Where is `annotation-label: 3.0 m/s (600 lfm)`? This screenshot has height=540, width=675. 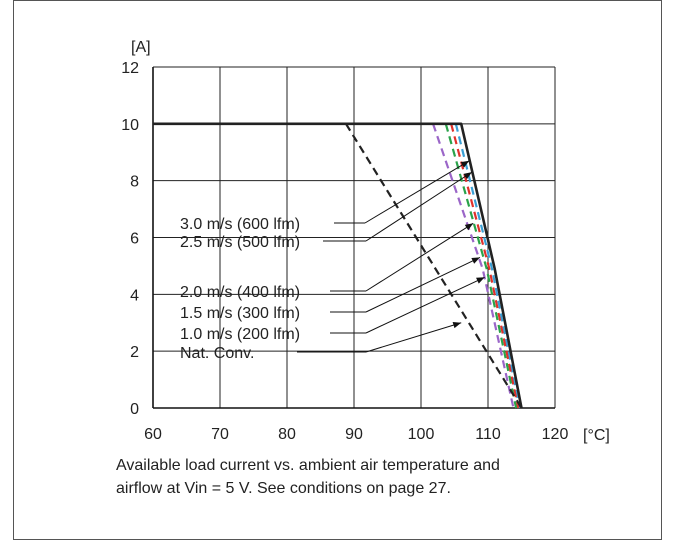 annotation-label: 3.0 m/s (600 lfm) is located at coordinates (240, 224).